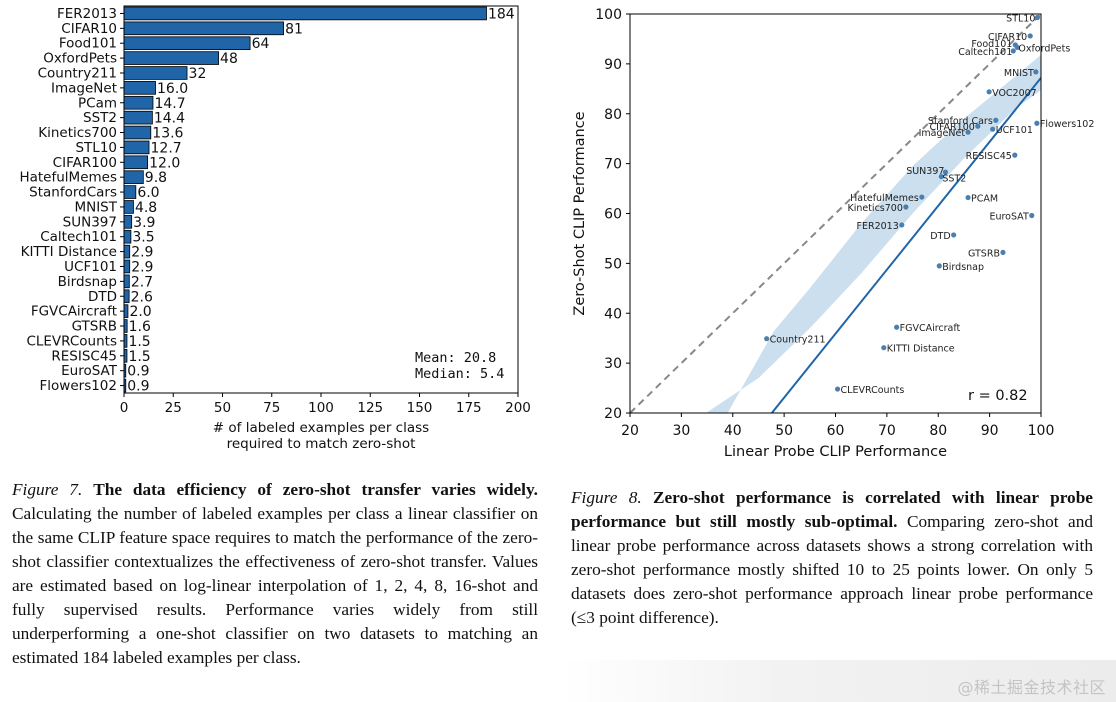  What do you see at coordinates (921, 349) in the screenshot?
I see `point-label: KITTI Distance` at bounding box center [921, 349].